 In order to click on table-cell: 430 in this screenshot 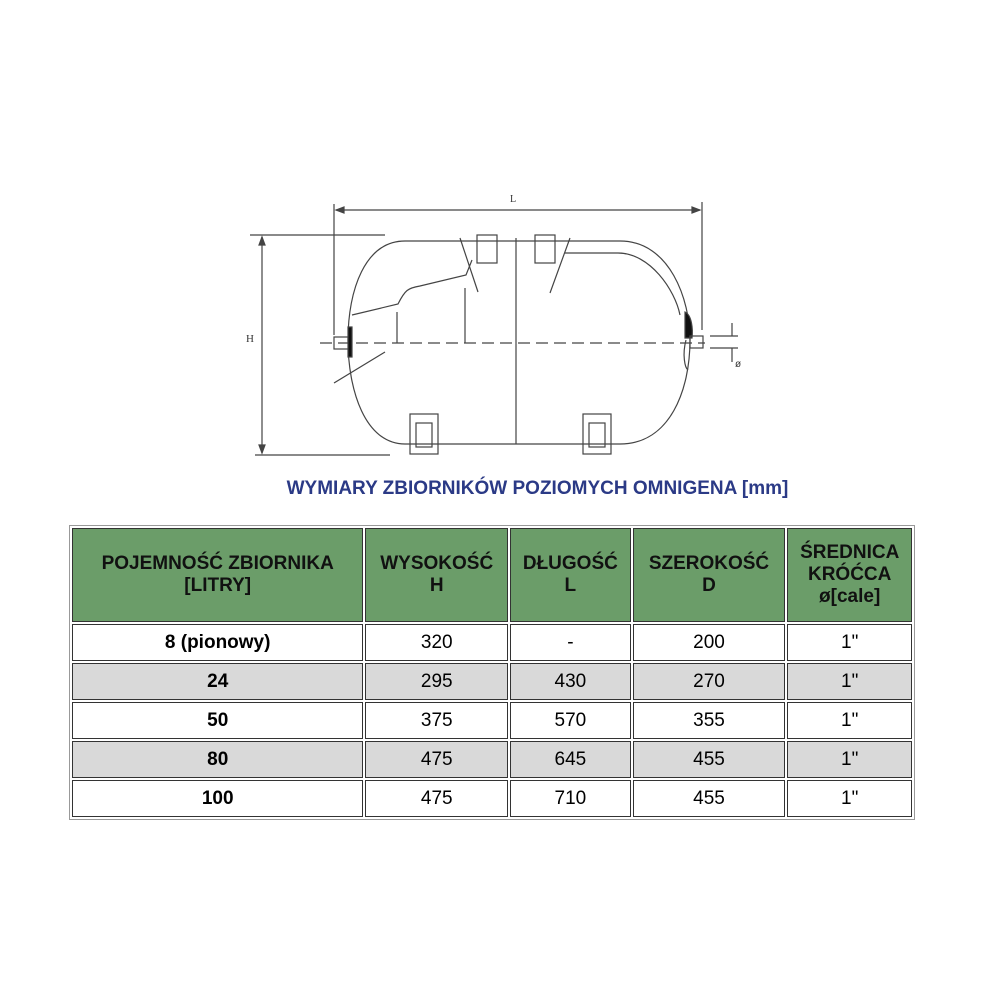, I will do `click(570, 681)`.